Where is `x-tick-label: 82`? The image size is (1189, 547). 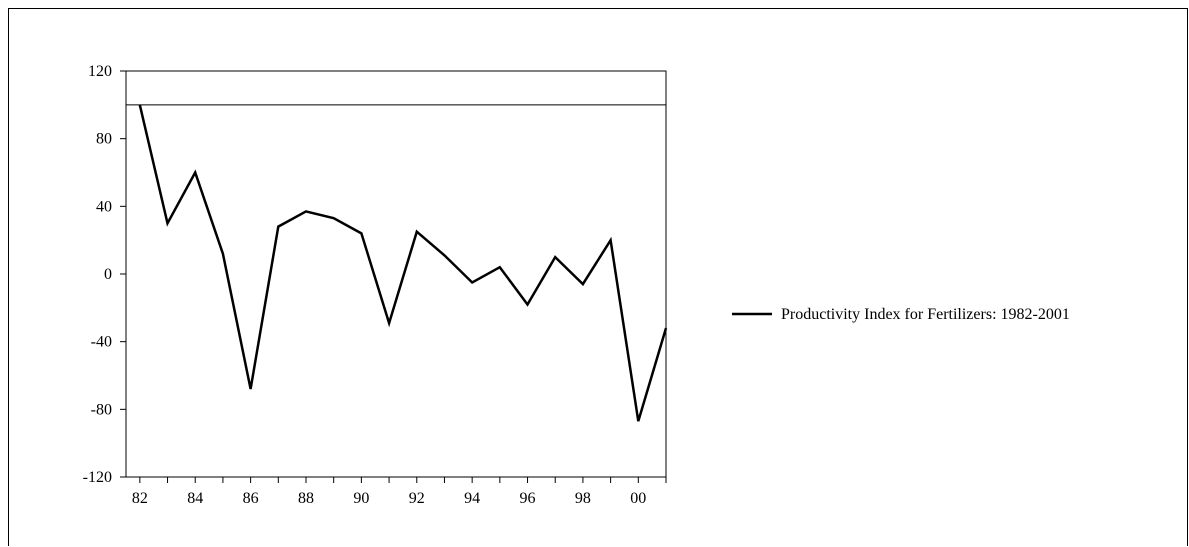
x-tick-label: 82 is located at coordinates (140, 498).